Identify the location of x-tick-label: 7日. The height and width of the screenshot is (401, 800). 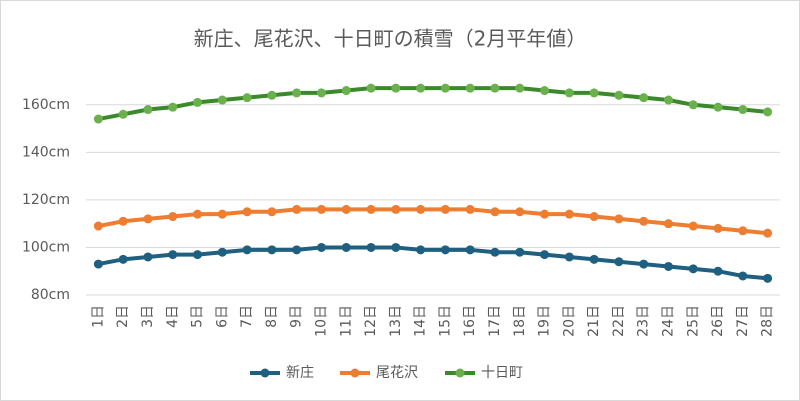
(247, 316).